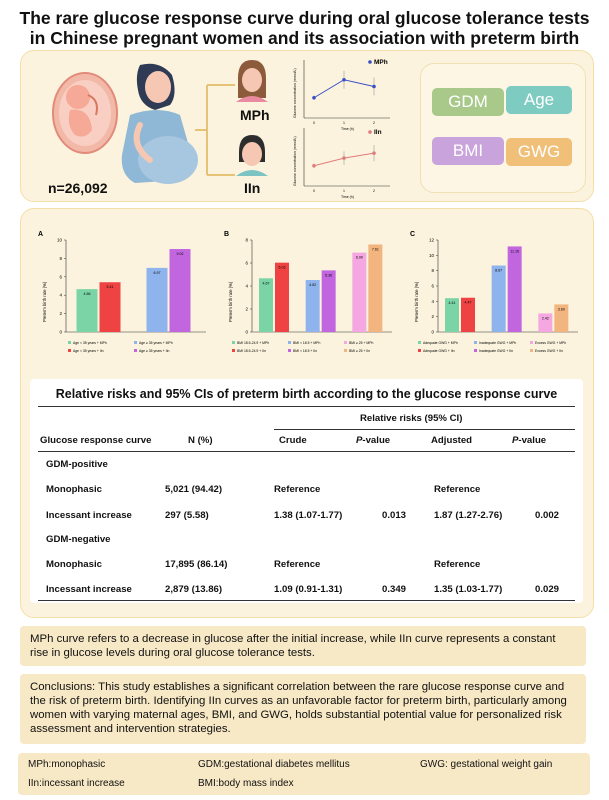  What do you see at coordinates (306, 343) in the screenshot?
I see `legend-label: BMI < 18.5 + MPh` at bounding box center [306, 343].